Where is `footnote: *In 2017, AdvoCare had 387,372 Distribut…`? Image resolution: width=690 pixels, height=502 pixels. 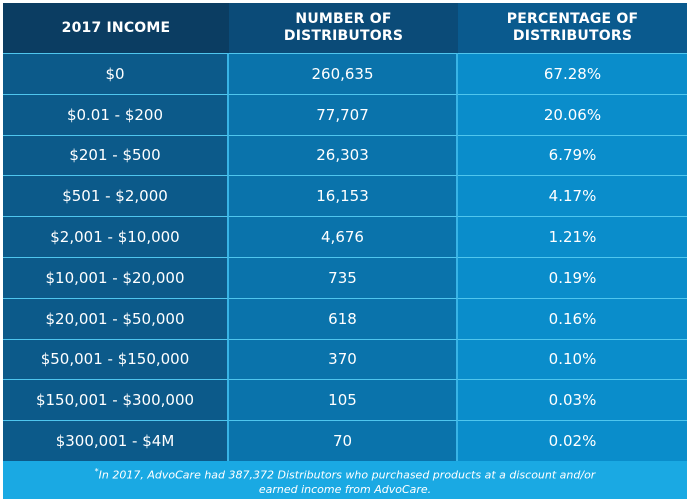 footnote: *In 2017, AdvoCare had 387,372 Distribut… is located at coordinates (345, 480).